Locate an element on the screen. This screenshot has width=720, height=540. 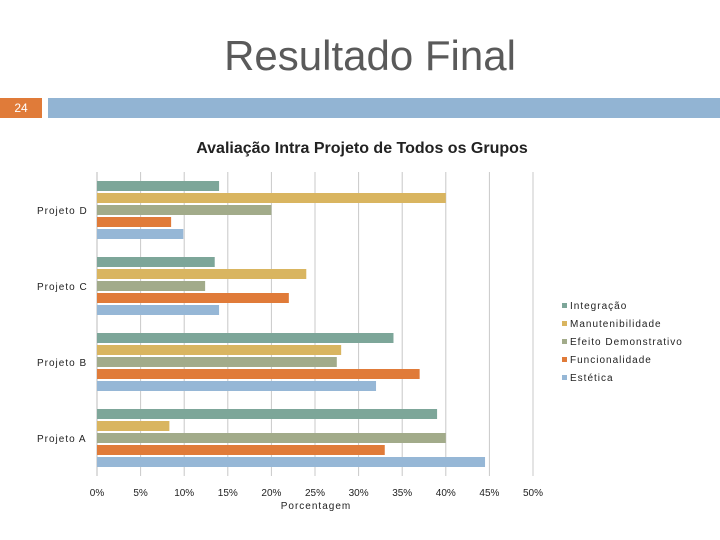
slide-number: 24 is located at coordinates (21, 108).